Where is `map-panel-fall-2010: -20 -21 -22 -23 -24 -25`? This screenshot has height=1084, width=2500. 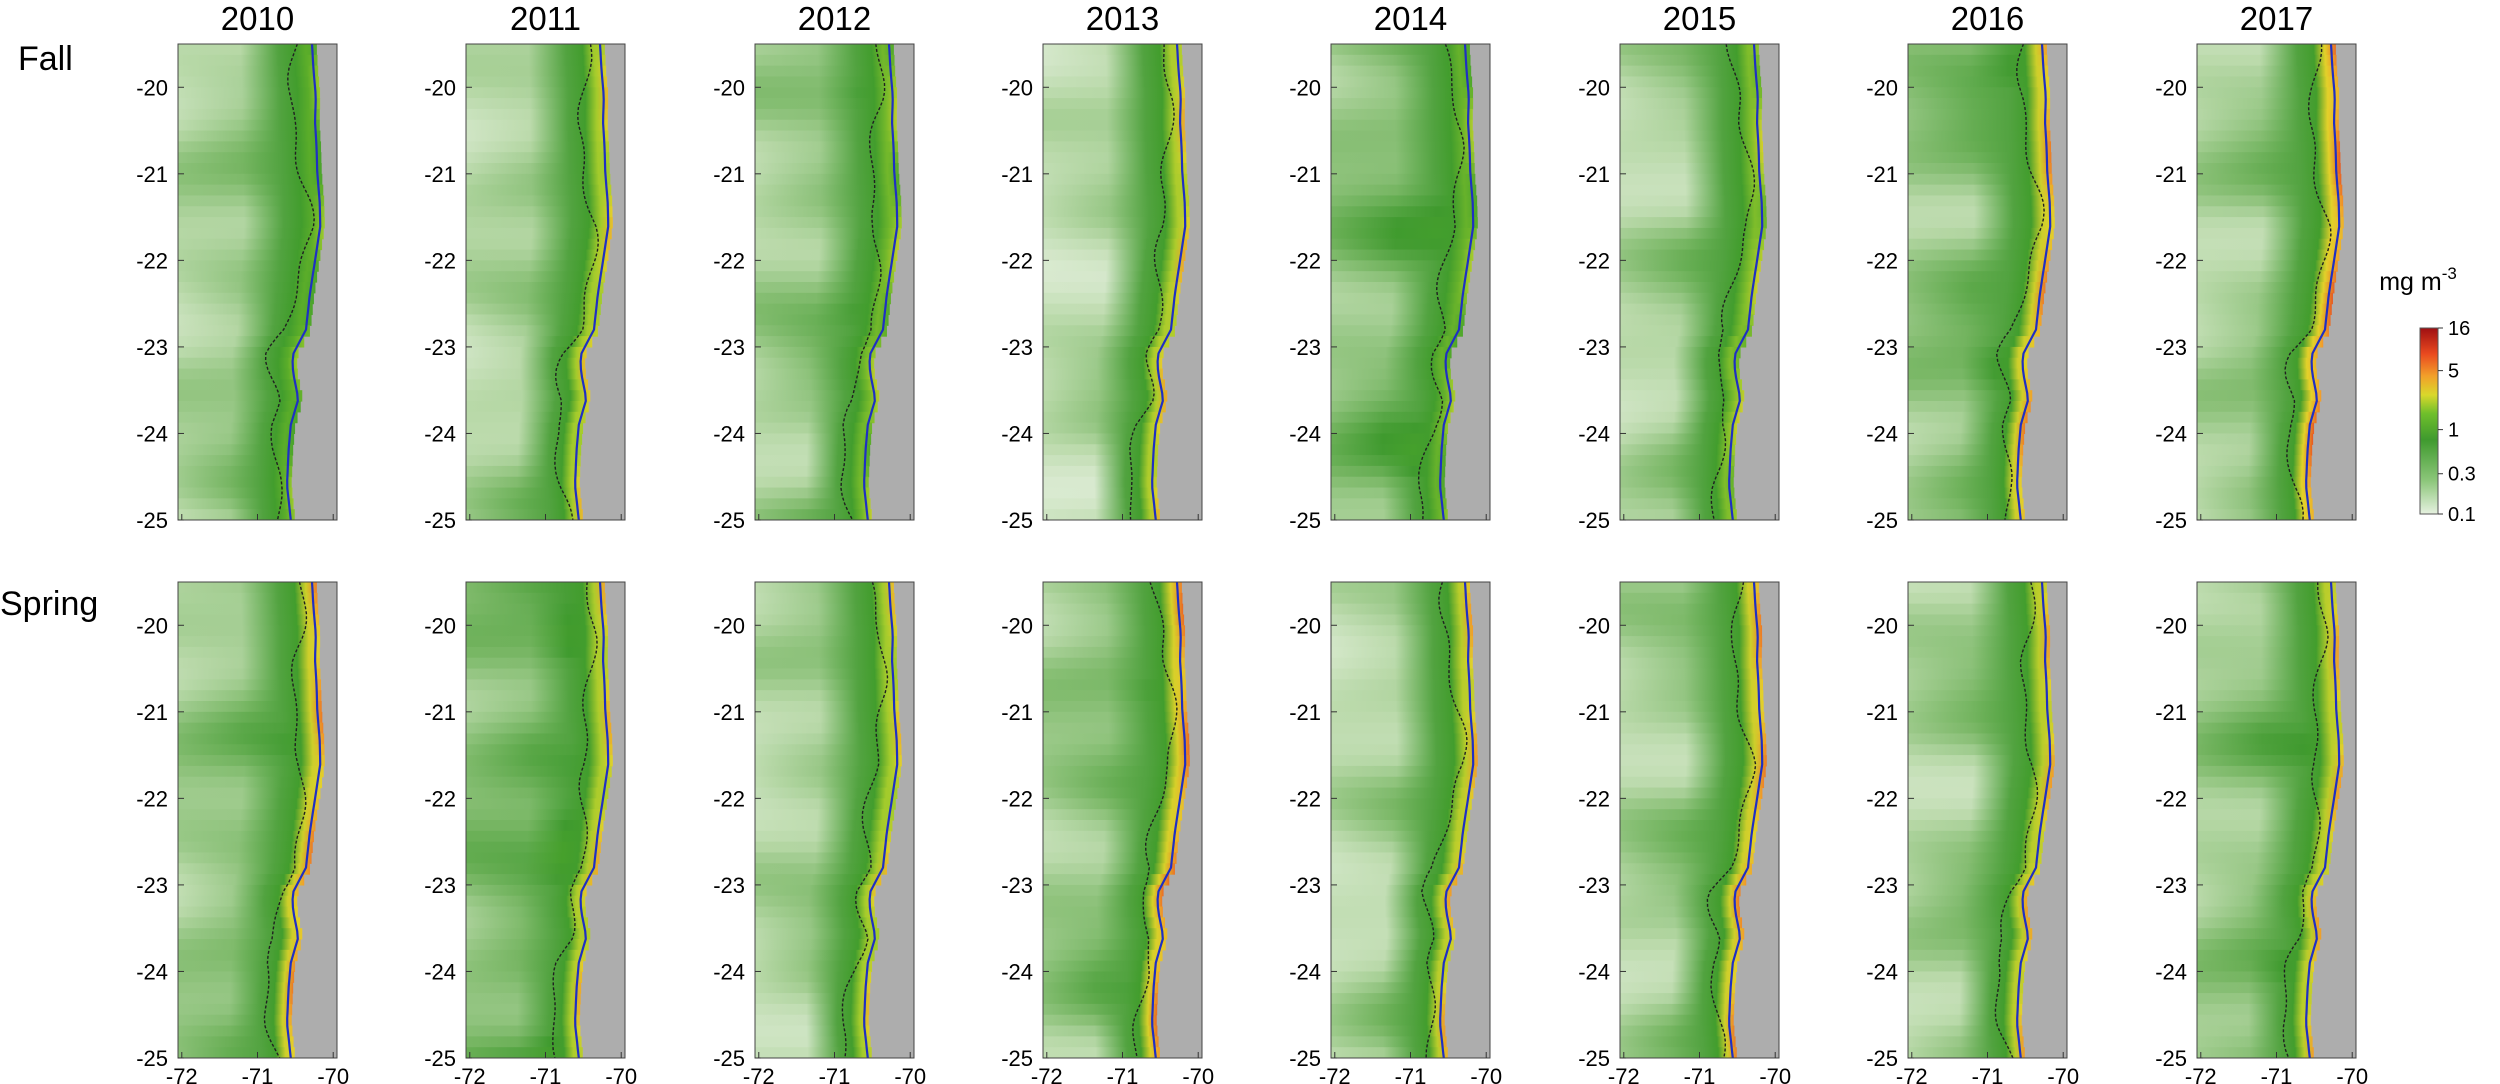
map-panel-fall-2010: -20 -21 -22 -23 -24 -25 is located at coordinates (237, 288).